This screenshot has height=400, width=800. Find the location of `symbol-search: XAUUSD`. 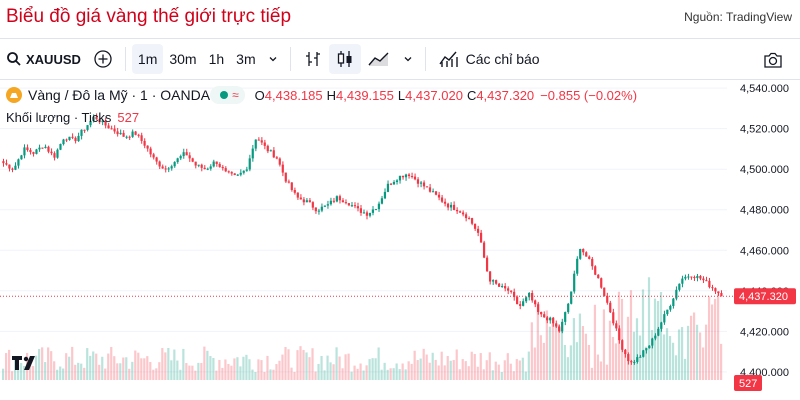

symbol-search: XAUUSD is located at coordinates (43, 59).